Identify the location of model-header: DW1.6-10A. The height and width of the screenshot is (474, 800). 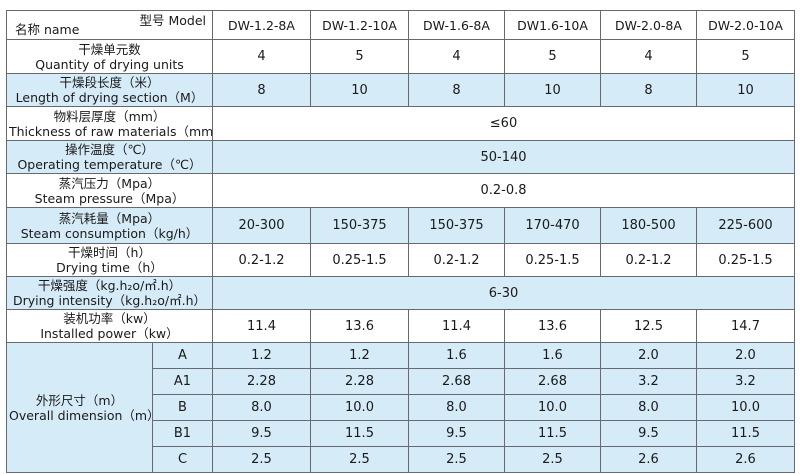
(552, 25).